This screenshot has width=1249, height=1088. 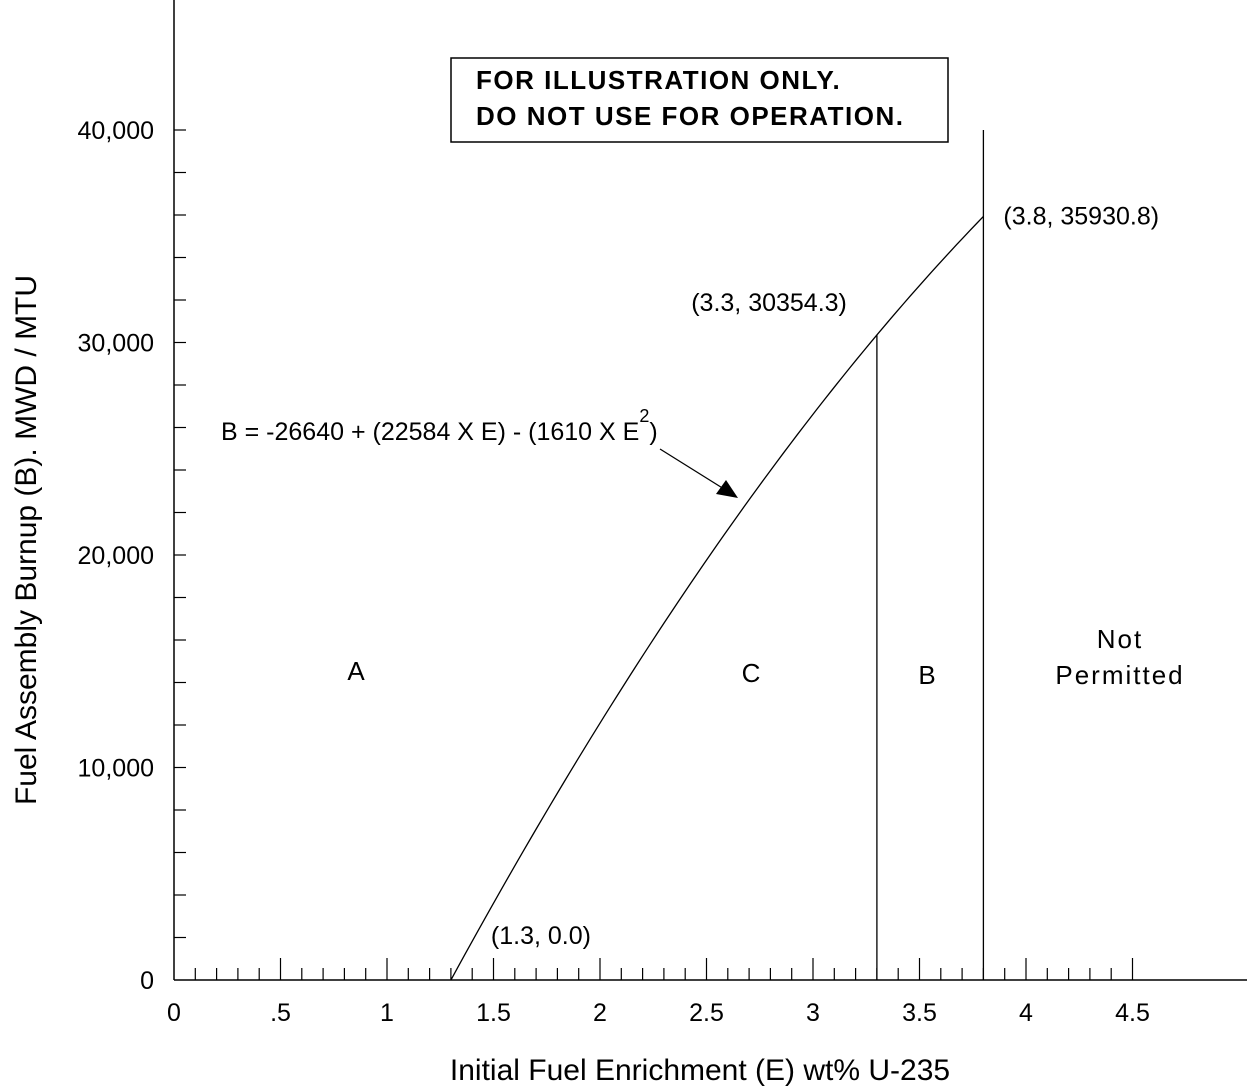 What do you see at coordinates (493, 1013) in the screenshot?
I see `x-tick-label: 1.5` at bounding box center [493, 1013].